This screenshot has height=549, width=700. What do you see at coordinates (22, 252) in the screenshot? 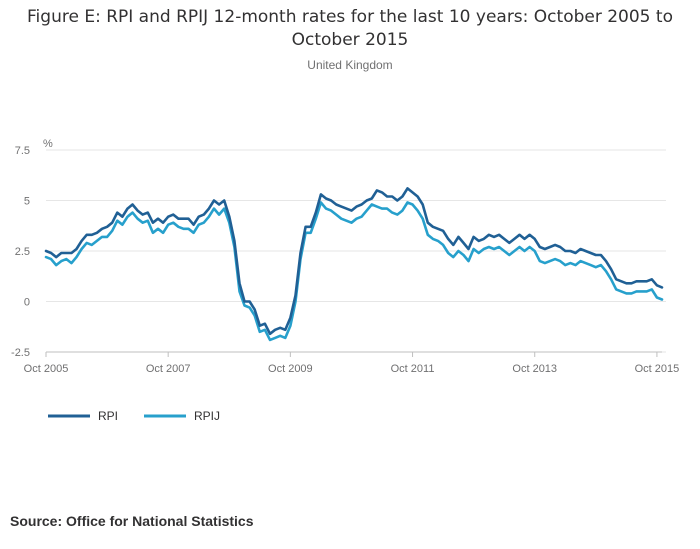
I see `y-tick-label: 2.5` at bounding box center [22, 252].